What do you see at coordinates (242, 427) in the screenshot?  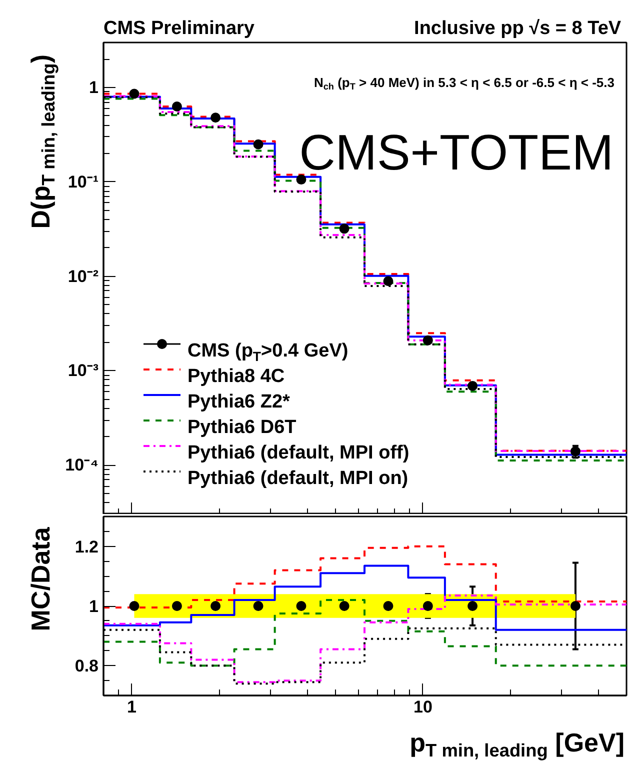 I see `legend-label: Pythia6 D6T` at bounding box center [242, 427].